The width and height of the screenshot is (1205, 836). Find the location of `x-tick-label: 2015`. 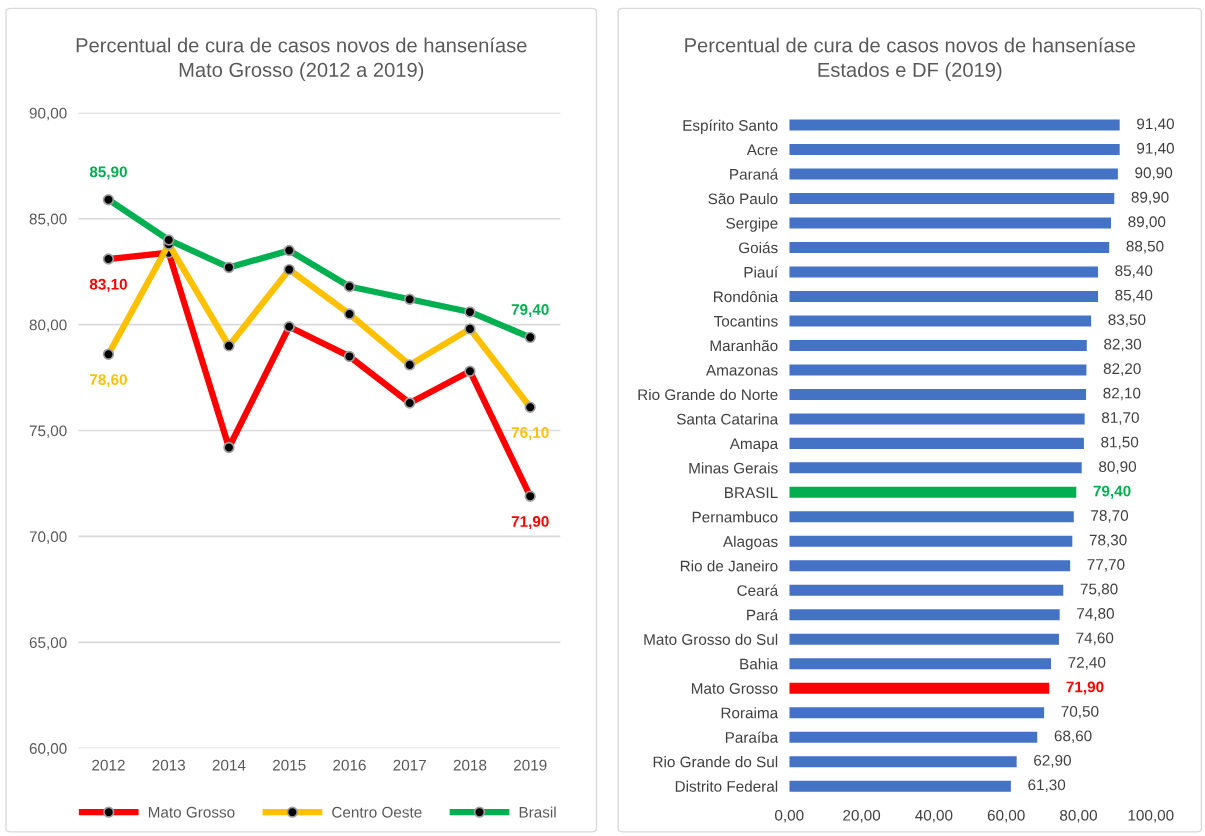

x-tick-label: 2015 is located at coordinates (289, 765).